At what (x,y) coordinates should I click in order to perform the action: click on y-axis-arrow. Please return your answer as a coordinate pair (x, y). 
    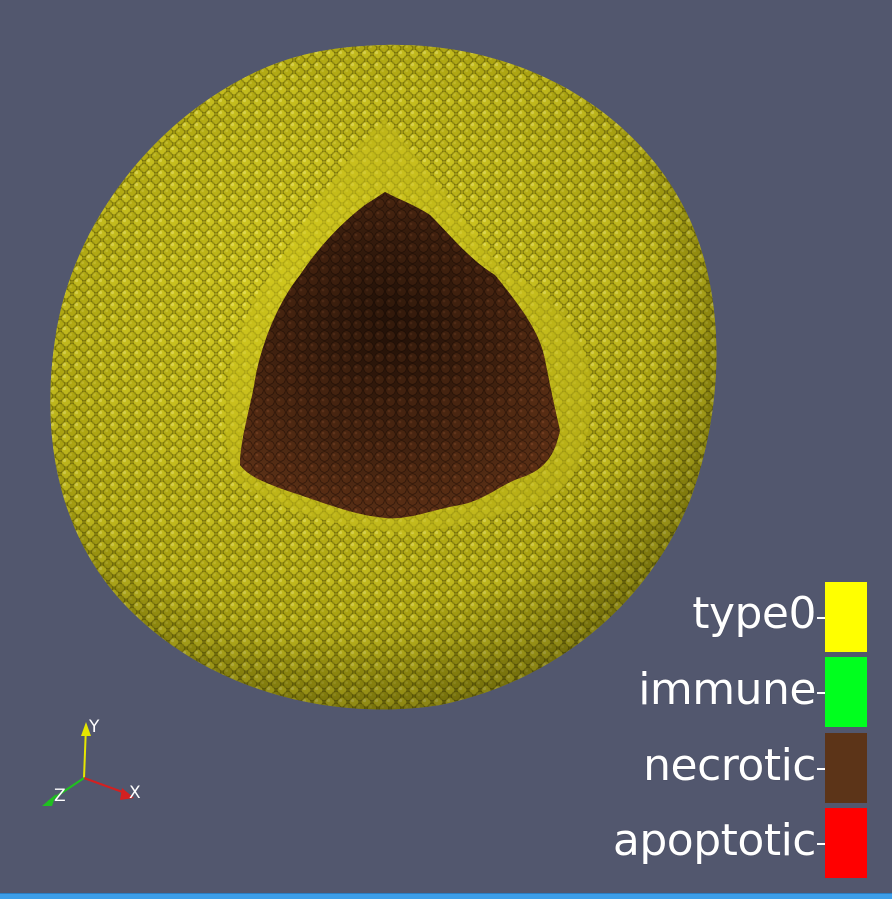
    Looking at the image, I should click on (86, 729).